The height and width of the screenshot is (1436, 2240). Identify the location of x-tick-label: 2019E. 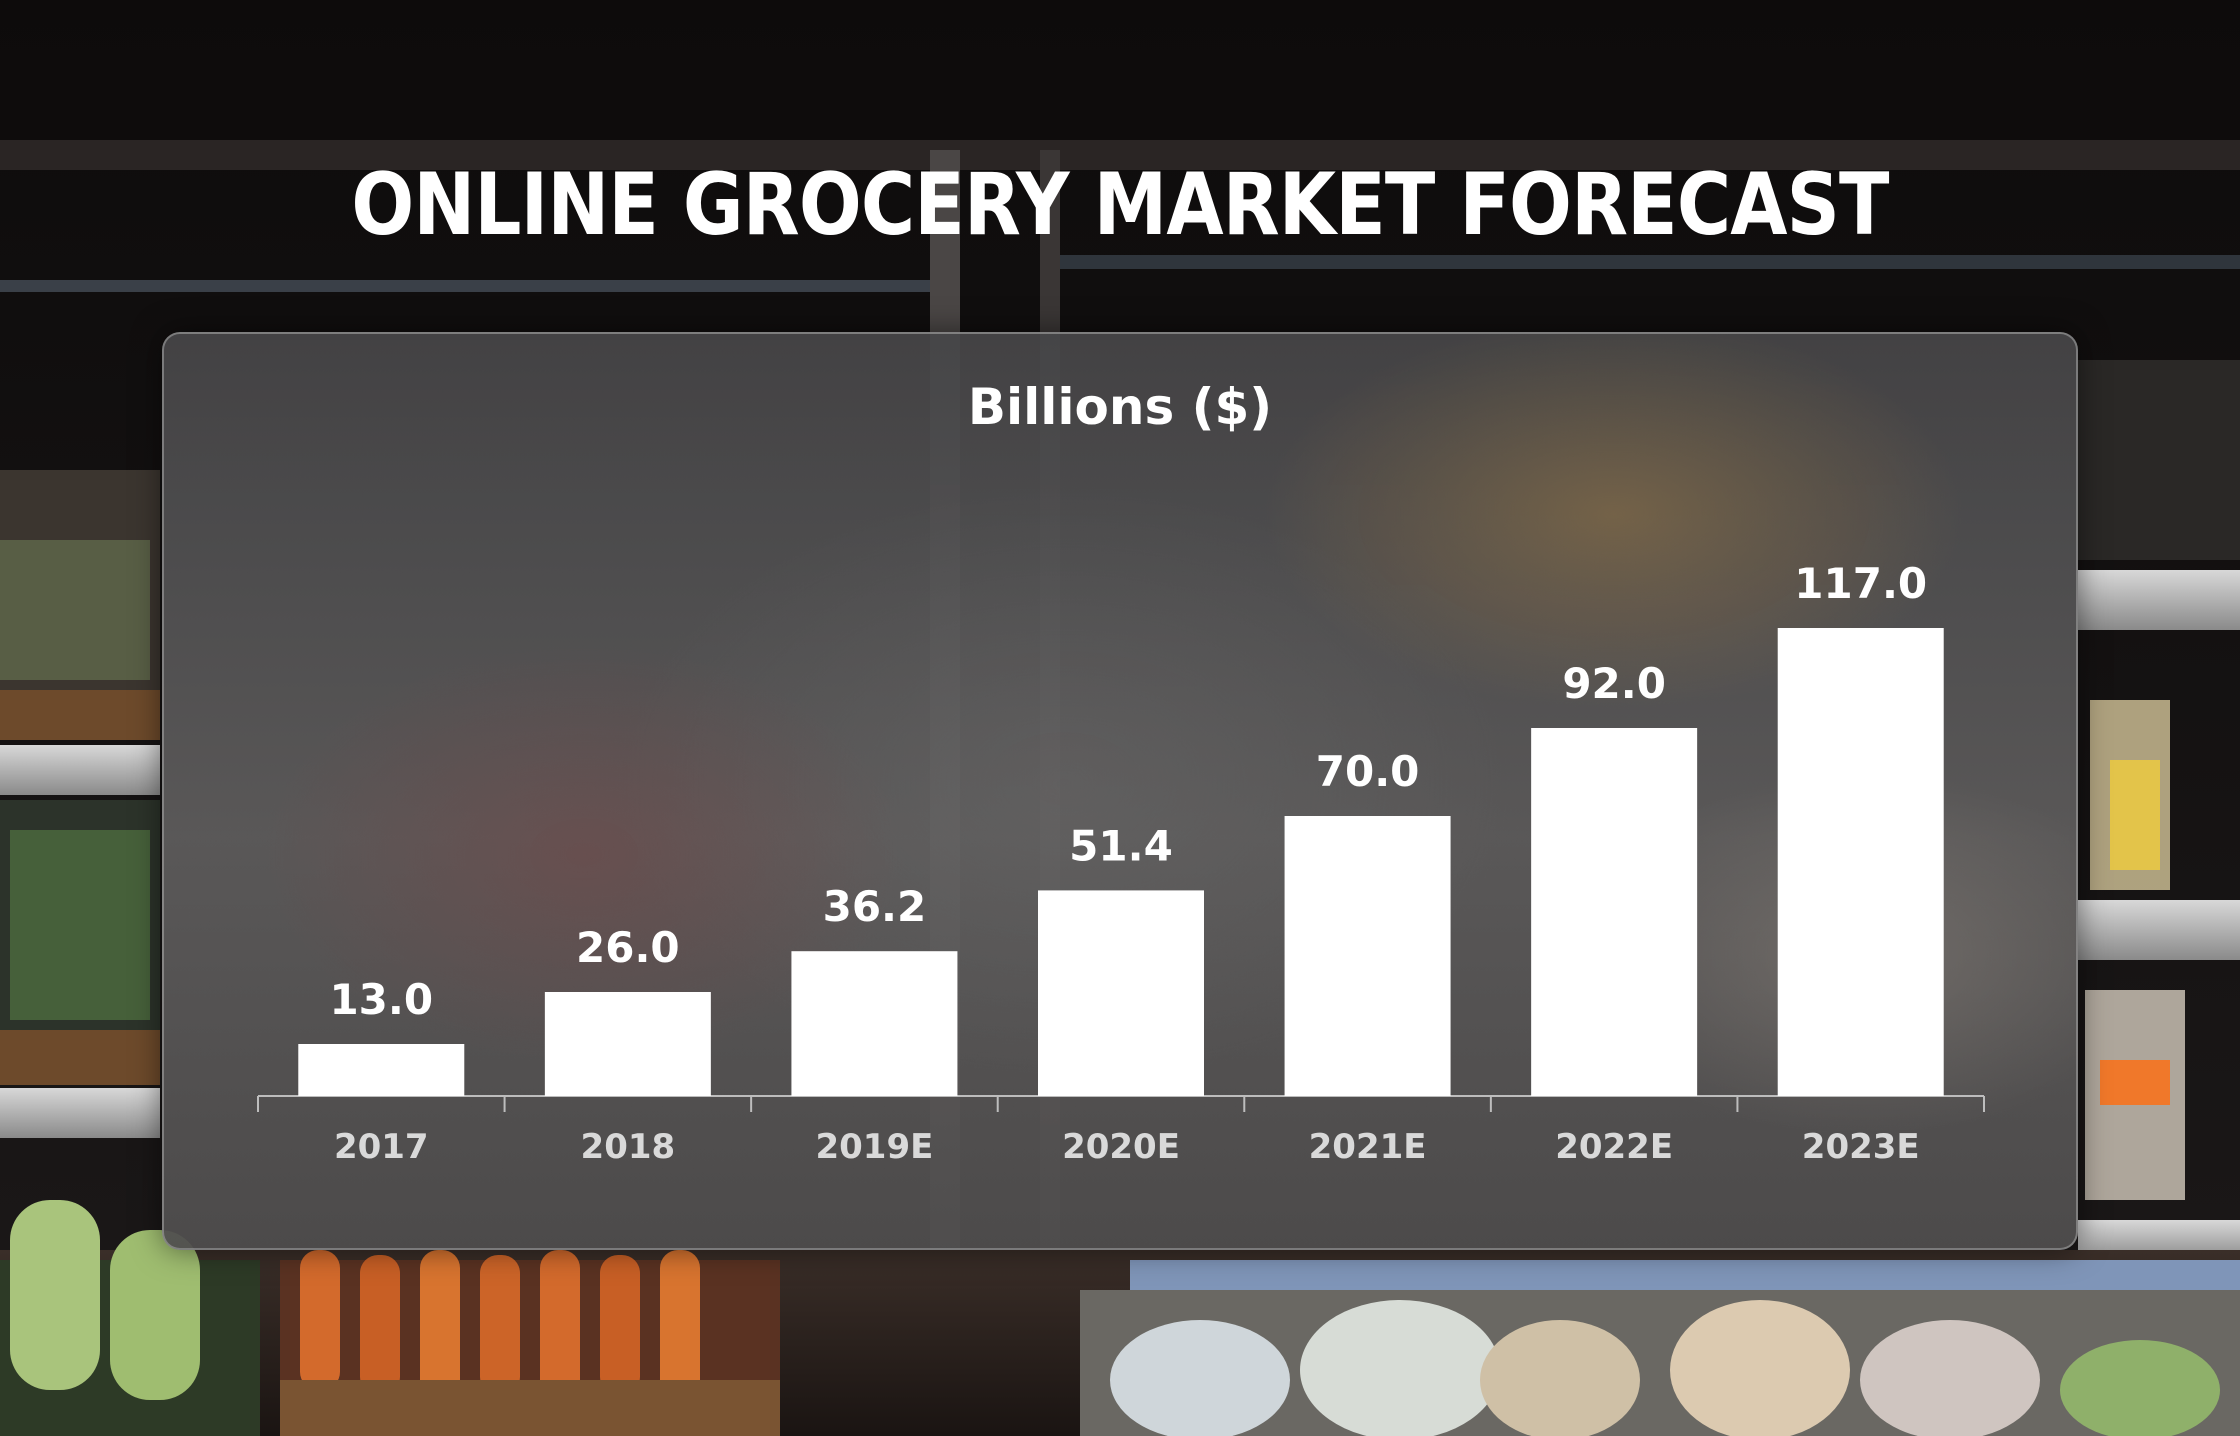
(874, 1147).